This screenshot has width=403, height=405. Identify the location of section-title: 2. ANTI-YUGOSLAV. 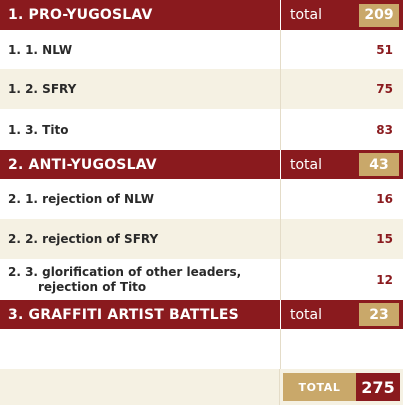
(82, 164).